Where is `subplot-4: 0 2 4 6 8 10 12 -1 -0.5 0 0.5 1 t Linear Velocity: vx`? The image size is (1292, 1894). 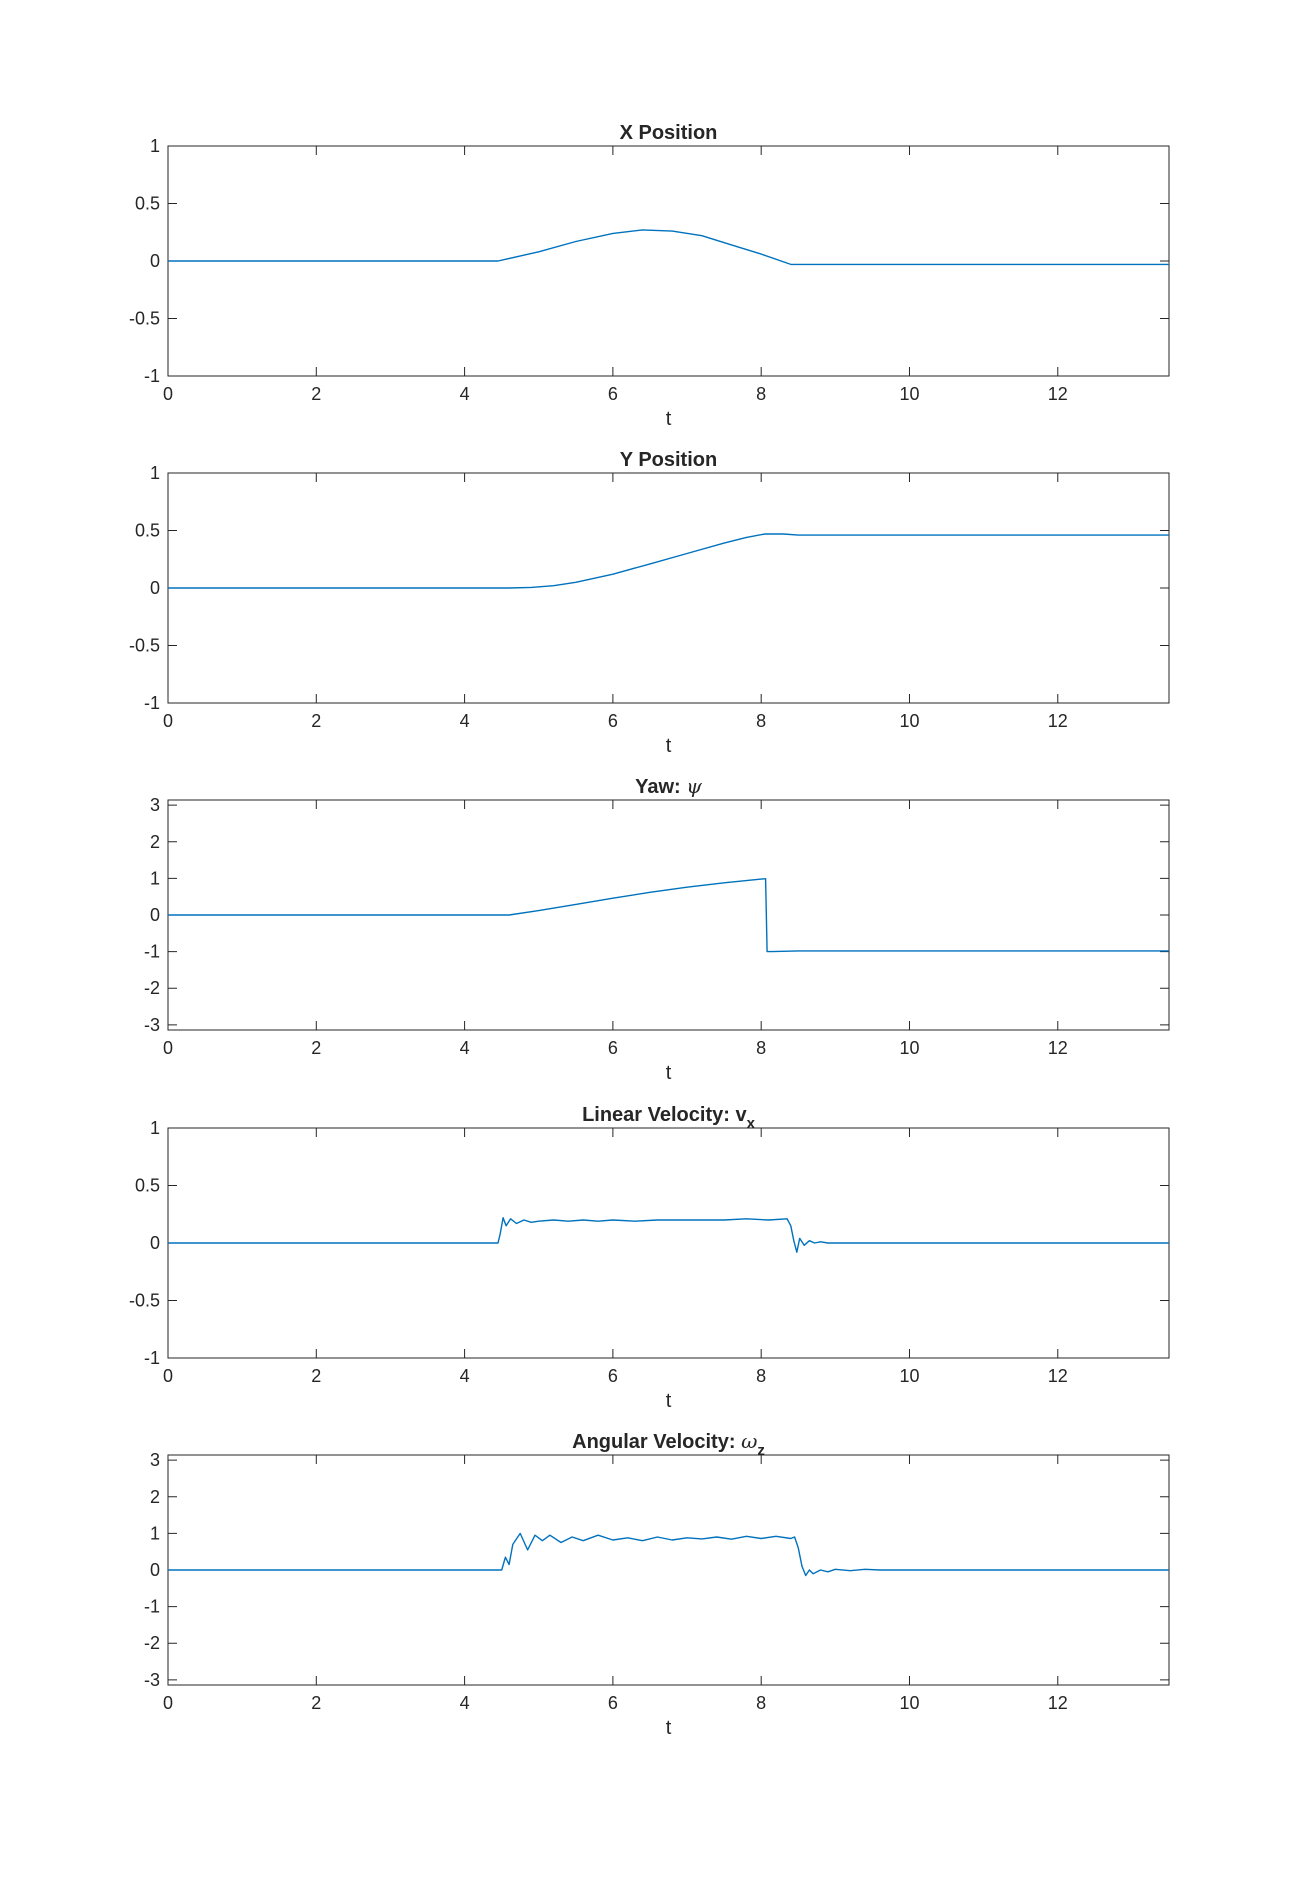 subplot-4: 0 2 4 6 8 10 12 -1 -0.5 0 0.5 1 t Linear Velocity: vx is located at coordinates (649, 1258).